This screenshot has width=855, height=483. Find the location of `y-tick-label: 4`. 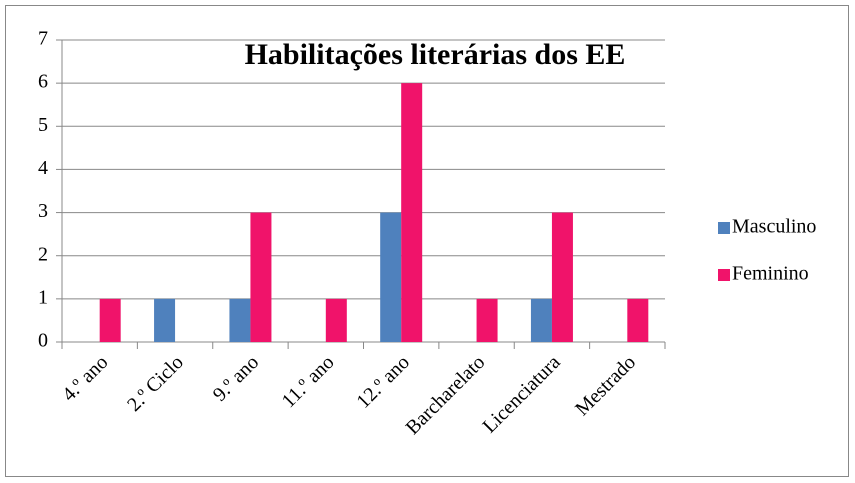

y-tick-label: 4 is located at coordinates (43, 168).